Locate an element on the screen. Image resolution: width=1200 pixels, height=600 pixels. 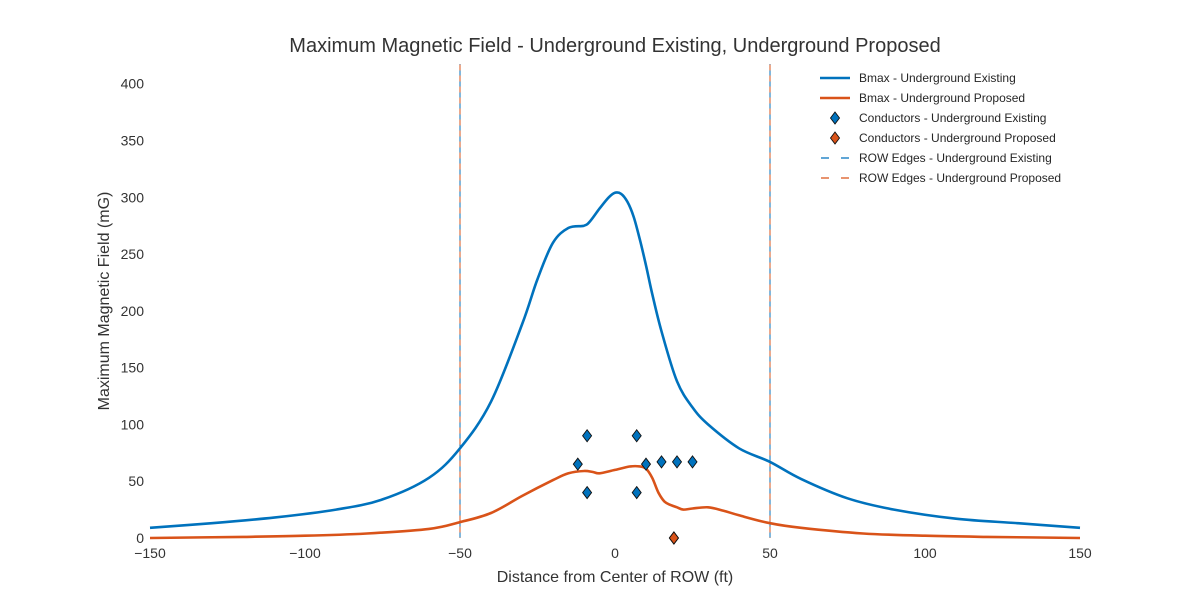
legend-label: Conductors - Underground Proposed is located at coordinates (957, 138).